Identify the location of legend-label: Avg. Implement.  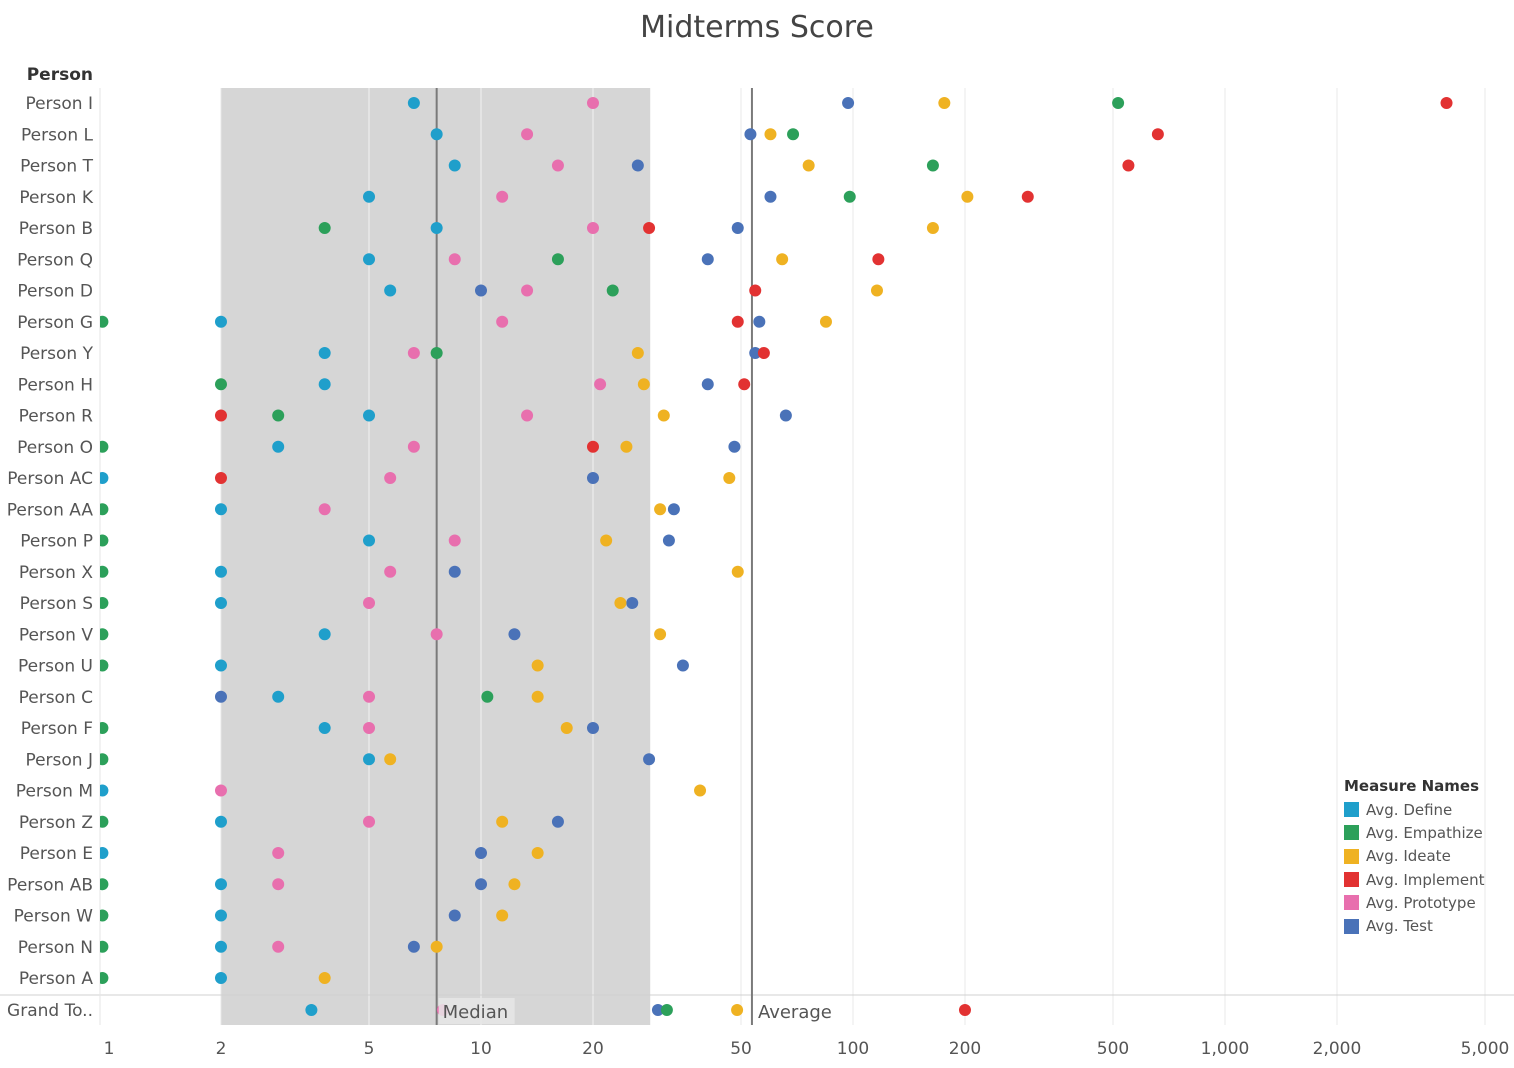
(1425, 879).